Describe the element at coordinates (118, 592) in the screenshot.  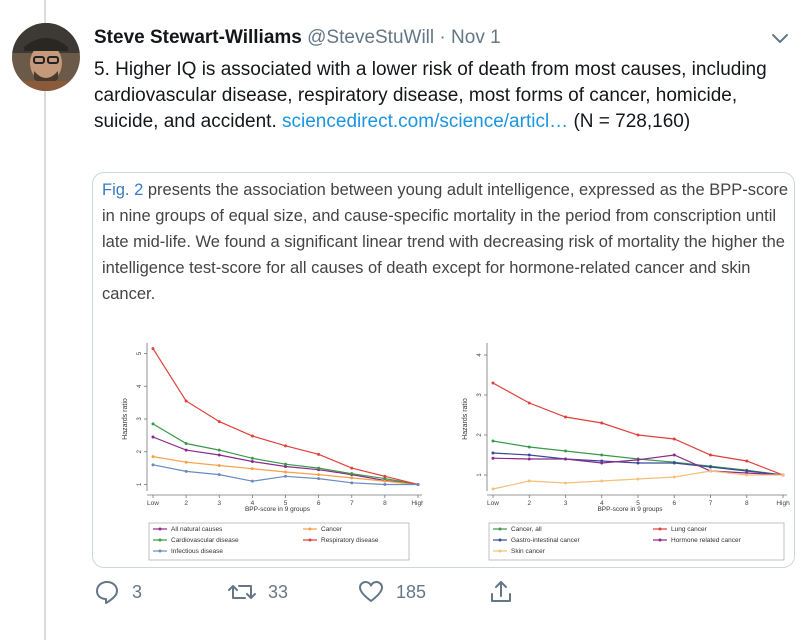
I see `reply-action: 3` at that location.